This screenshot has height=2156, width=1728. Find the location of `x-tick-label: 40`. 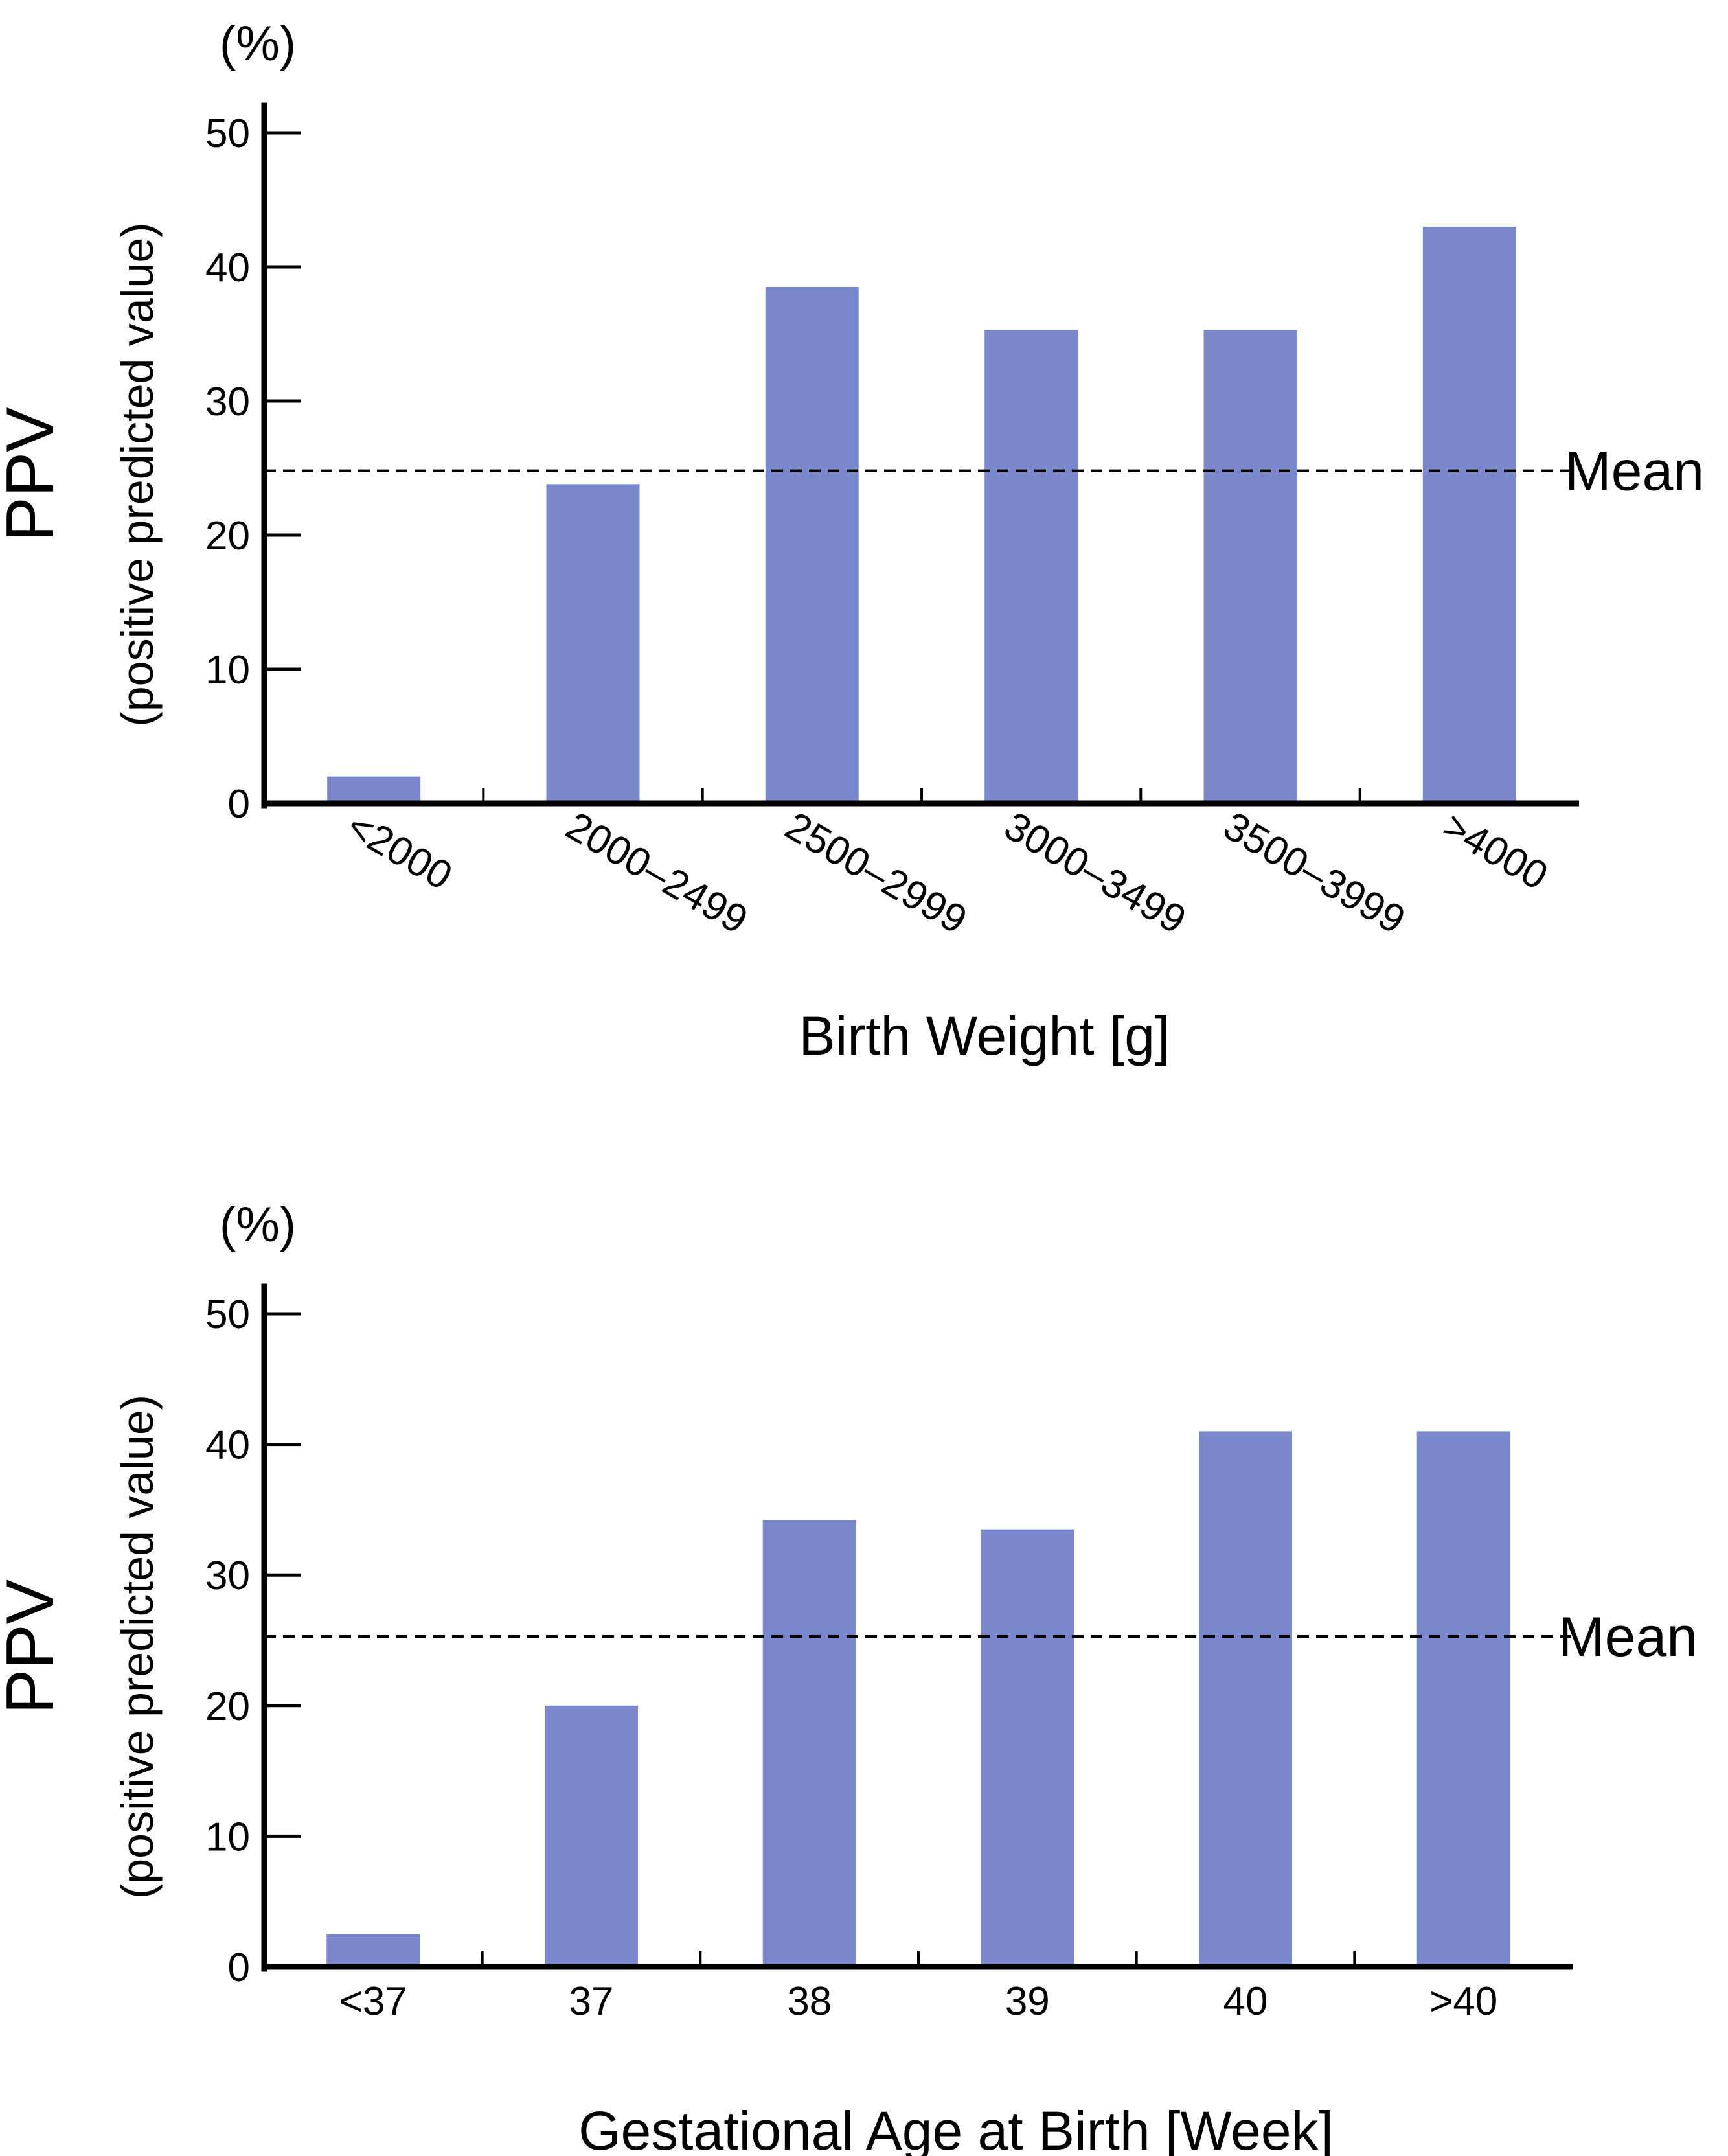

x-tick-label: 40 is located at coordinates (1245, 2001).